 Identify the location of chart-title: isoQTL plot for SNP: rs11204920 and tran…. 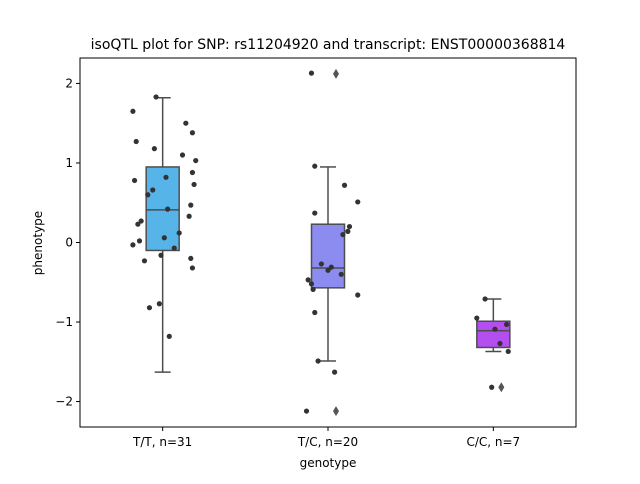
(328, 45).